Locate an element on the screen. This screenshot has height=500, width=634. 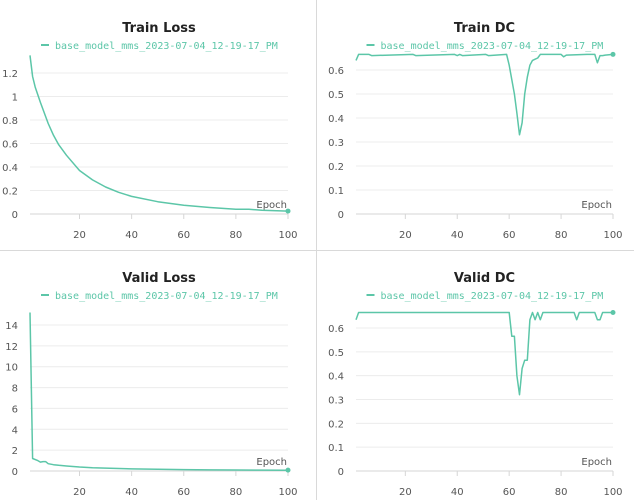
y-tick-label: 4 is located at coordinates (15, 430).